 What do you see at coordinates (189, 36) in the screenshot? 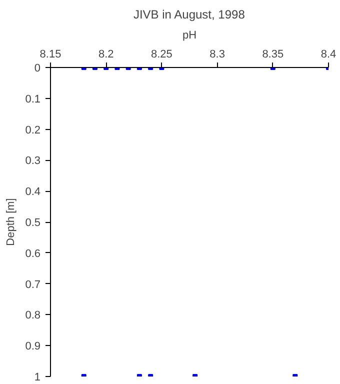
I see `x-axis-title: pH` at bounding box center [189, 36].